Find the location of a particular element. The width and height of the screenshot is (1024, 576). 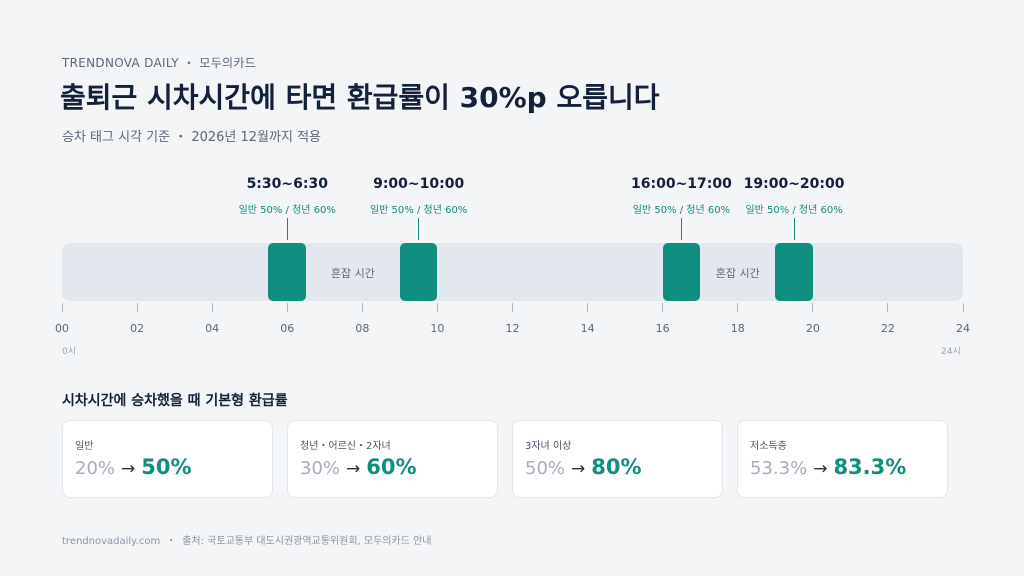

axis-end-label: 24시 is located at coordinates (951, 352).